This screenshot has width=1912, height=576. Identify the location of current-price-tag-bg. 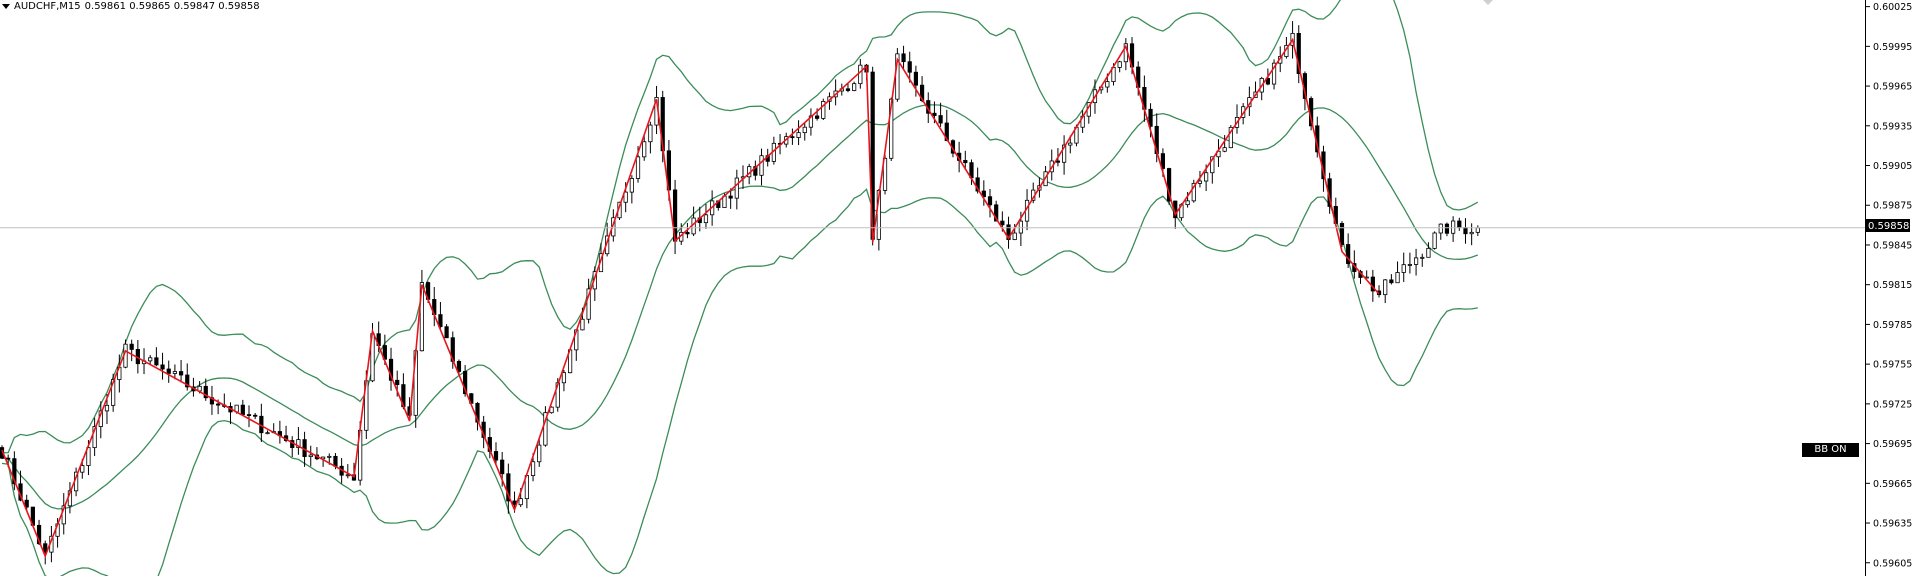
(1888, 225).